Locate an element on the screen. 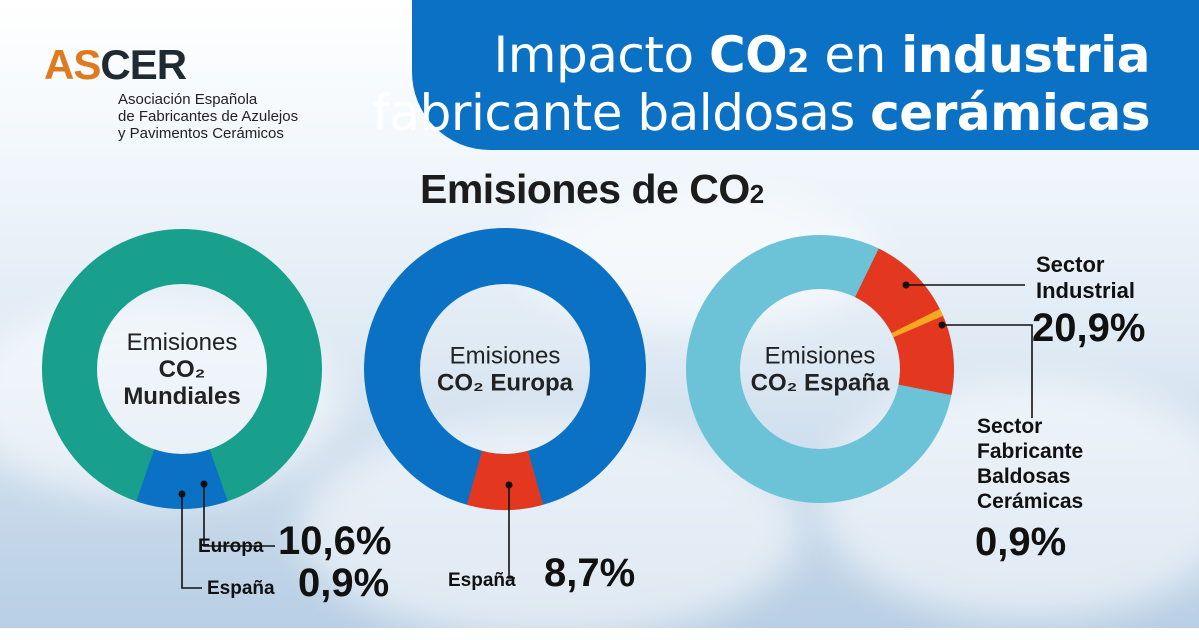 The image size is (1199, 640). title-line-2: fabricante baldosas cerámicas is located at coordinates (761, 113).